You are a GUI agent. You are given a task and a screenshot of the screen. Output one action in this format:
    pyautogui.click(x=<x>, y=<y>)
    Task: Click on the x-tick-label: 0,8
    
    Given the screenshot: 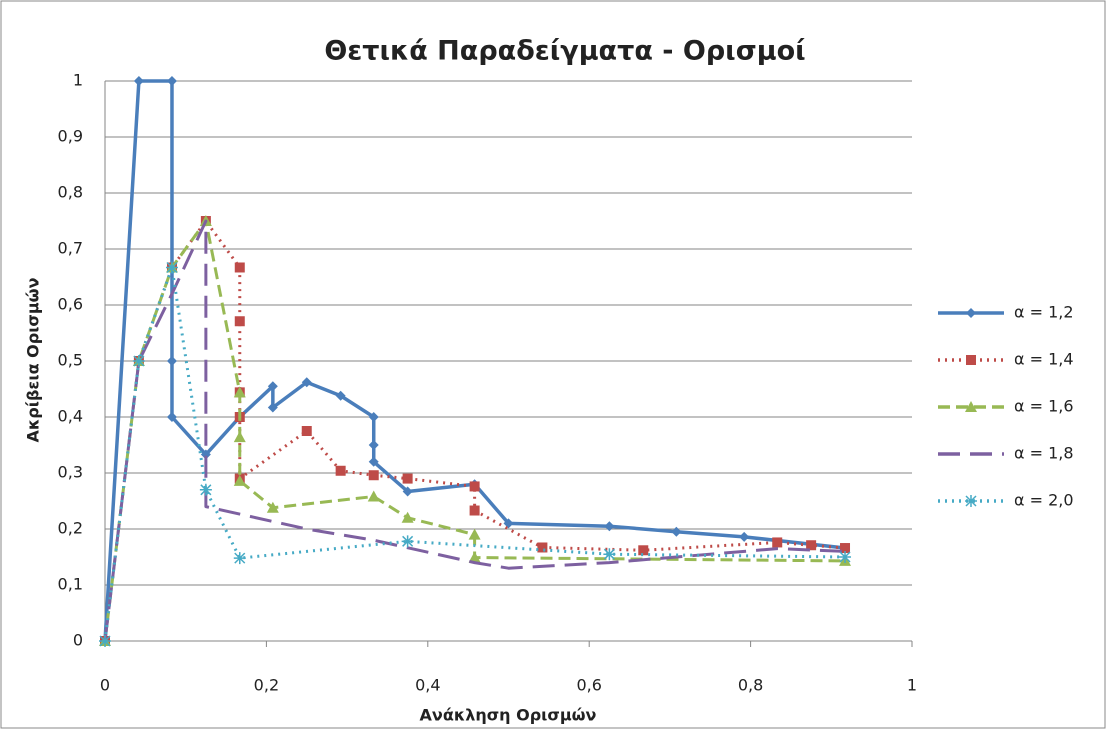 What is the action you would take?
    pyautogui.click(x=750, y=685)
    